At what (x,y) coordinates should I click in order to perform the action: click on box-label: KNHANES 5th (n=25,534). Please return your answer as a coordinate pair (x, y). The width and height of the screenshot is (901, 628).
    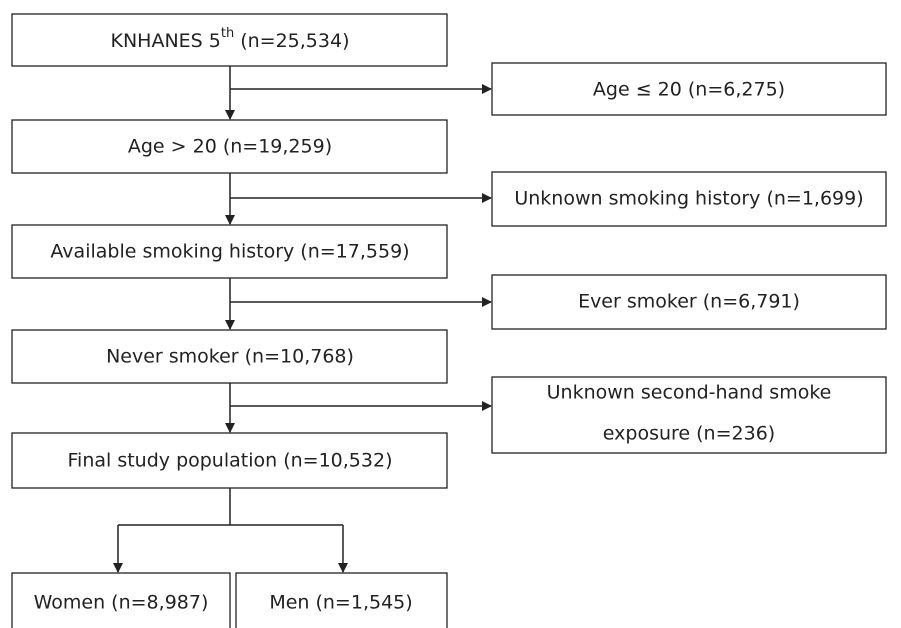
    Looking at the image, I should click on (230, 39).